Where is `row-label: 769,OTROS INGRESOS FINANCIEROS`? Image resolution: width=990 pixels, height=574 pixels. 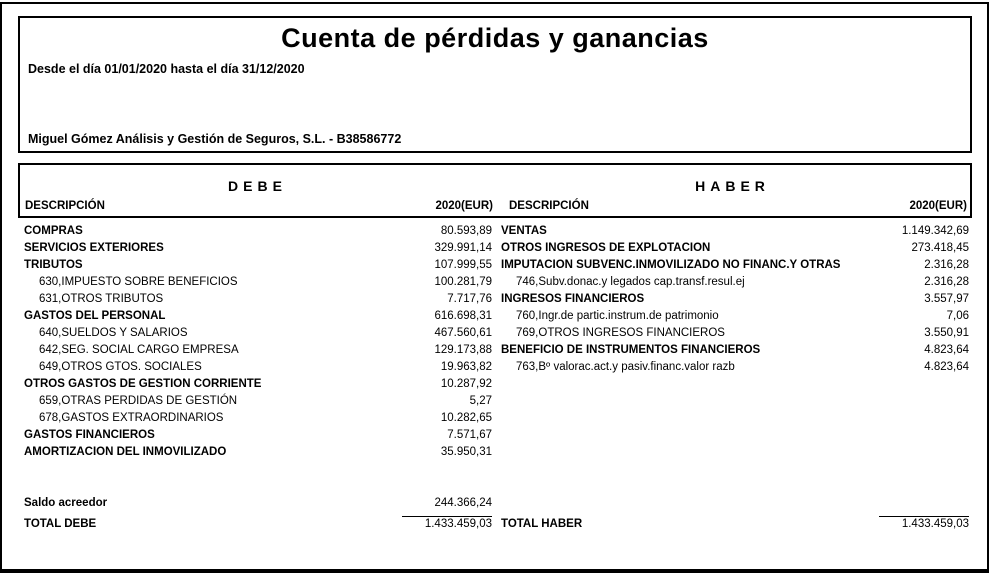 row-label: 769,OTROS INGRESOS FINANCIEROS is located at coordinates (620, 333).